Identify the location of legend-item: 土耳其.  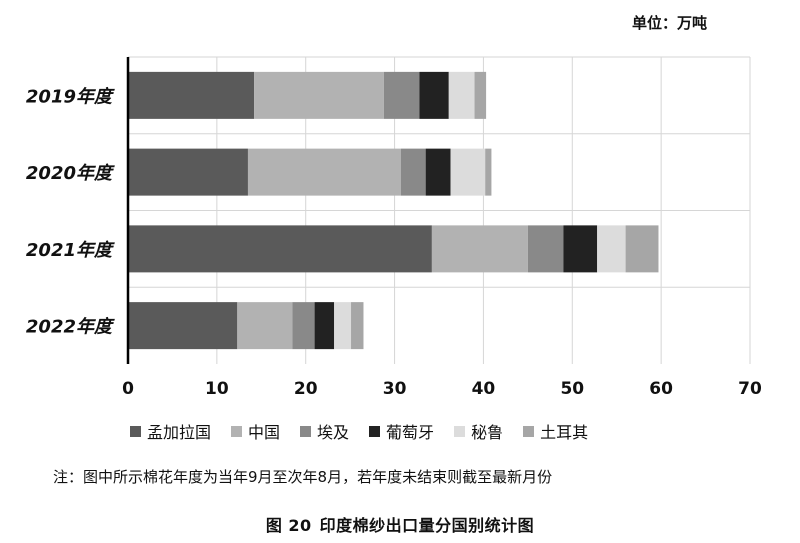
(555, 431).